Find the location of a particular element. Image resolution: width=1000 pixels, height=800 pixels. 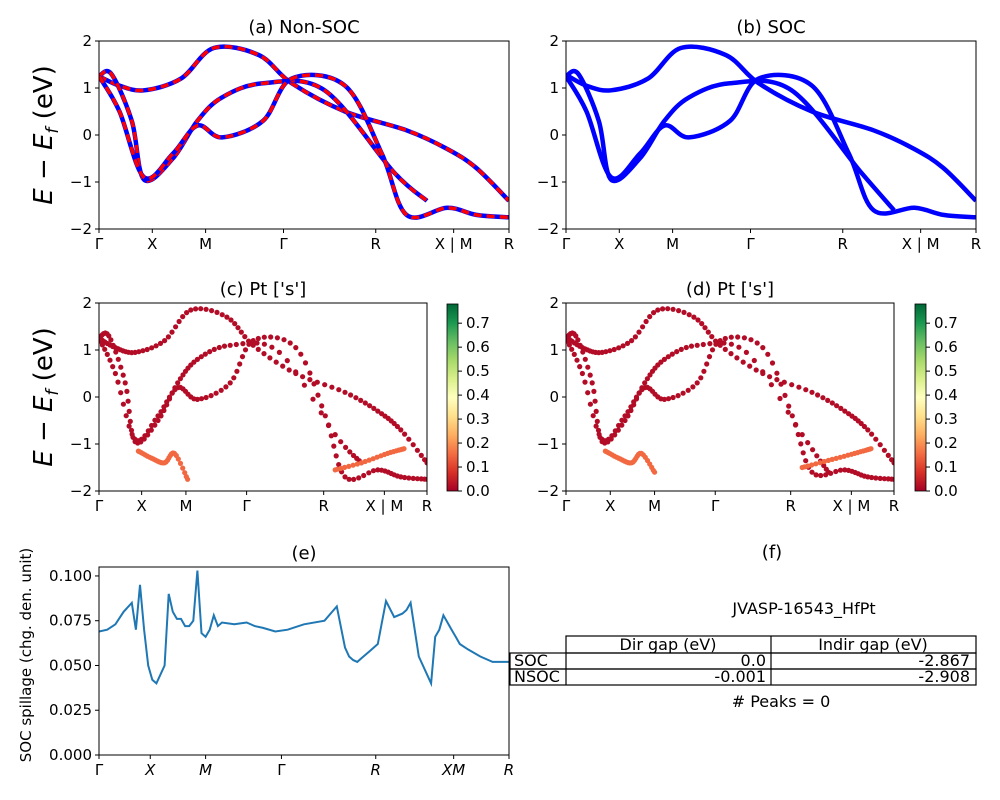

table-row-label: NSOC is located at coordinates (537, 676).